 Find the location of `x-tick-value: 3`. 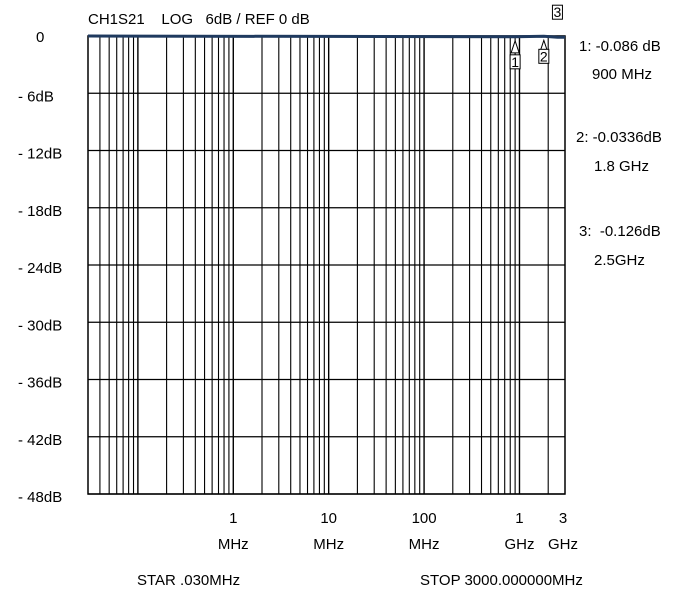

x-tick-value: 3 is located at coordinates (563, 518).